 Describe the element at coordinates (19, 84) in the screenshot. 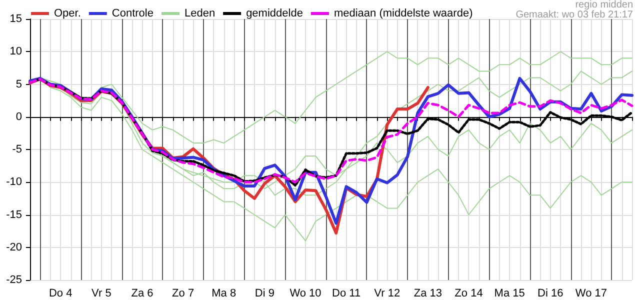

I see `y-tick-label: 5` at that location.